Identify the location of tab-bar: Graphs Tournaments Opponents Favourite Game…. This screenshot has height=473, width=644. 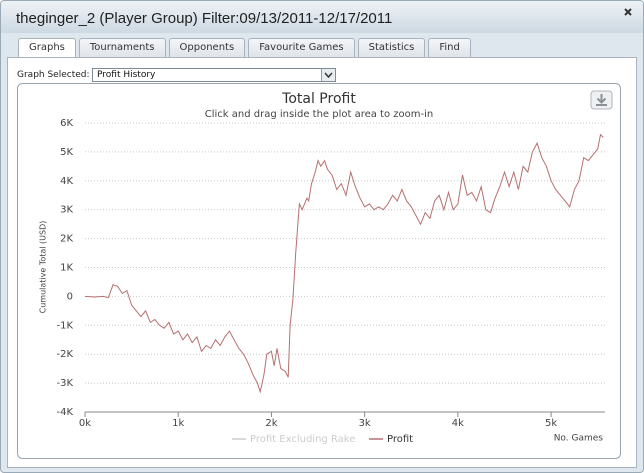
(246, 48).